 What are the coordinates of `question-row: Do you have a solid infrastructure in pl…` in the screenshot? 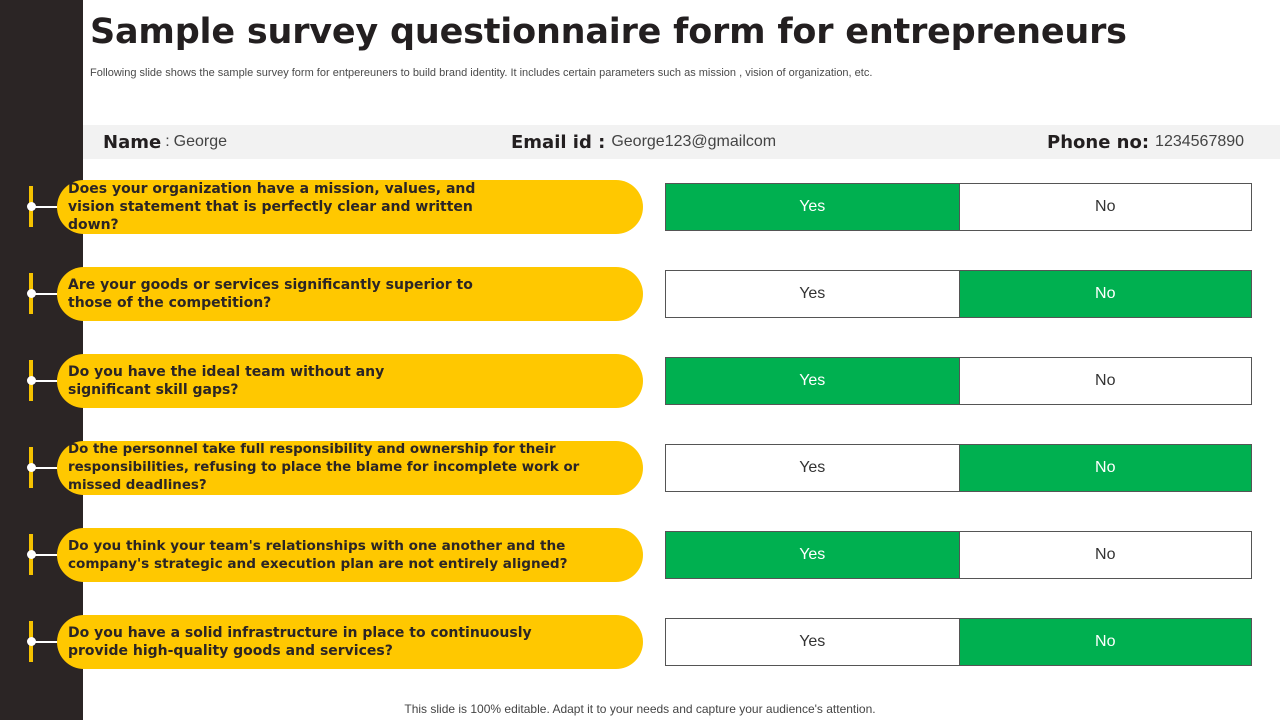 It's located at (640, 642).